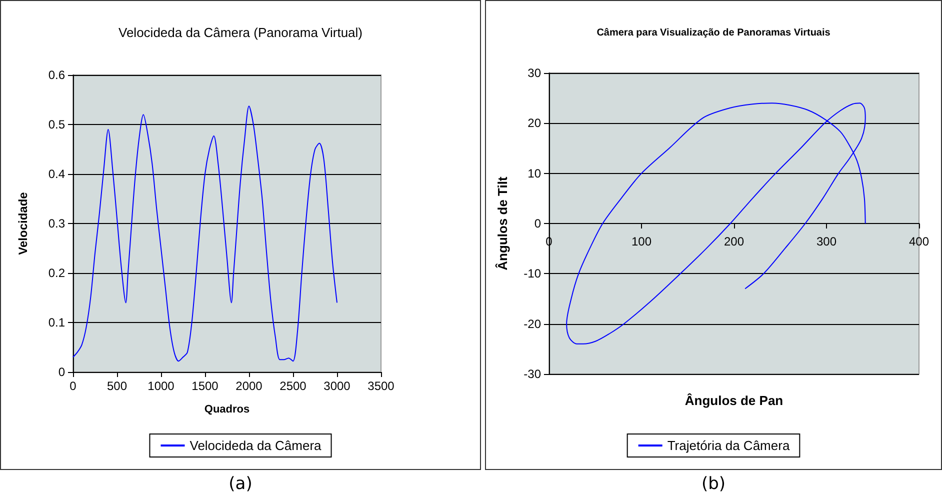 The image size is (942, 499). What do you see at coordinates (23, 223) in the screenshot?
I see `y-axis-title: Velocidade` at bounding box center [23, 223].